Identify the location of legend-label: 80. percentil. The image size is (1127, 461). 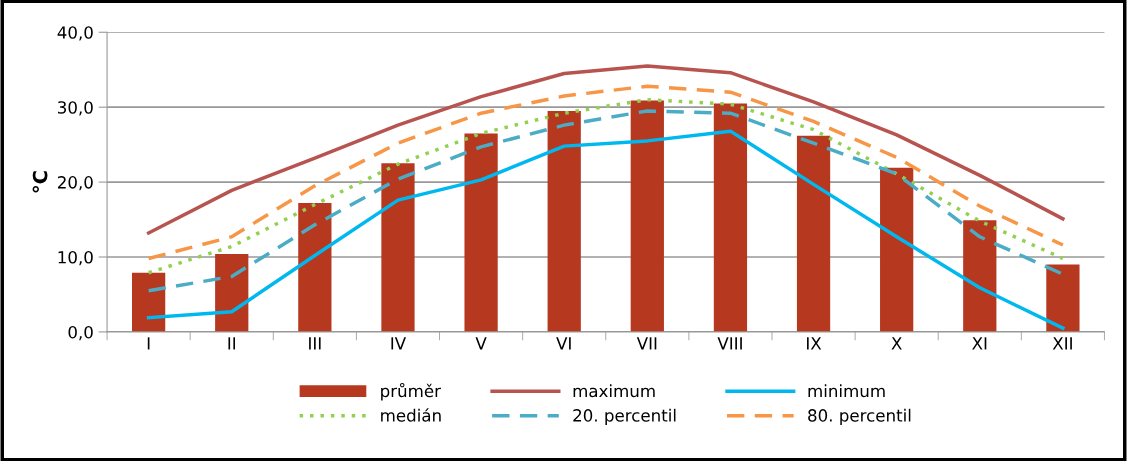
(859, 416).